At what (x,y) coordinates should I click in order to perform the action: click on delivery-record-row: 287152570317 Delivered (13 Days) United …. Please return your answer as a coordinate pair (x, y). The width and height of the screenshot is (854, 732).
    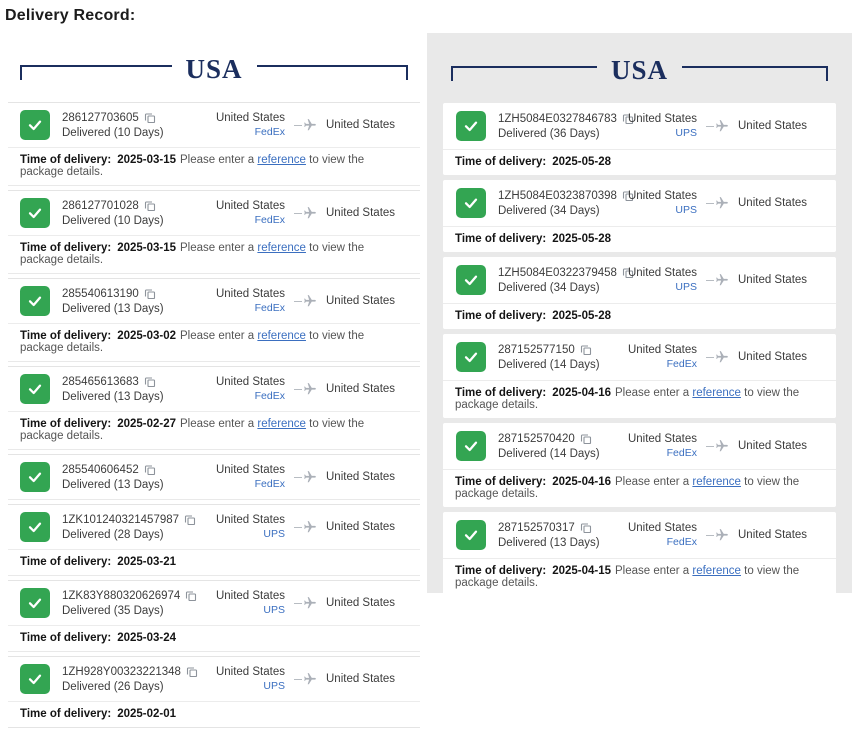
    Looking at the image, I should click on (639, 535).